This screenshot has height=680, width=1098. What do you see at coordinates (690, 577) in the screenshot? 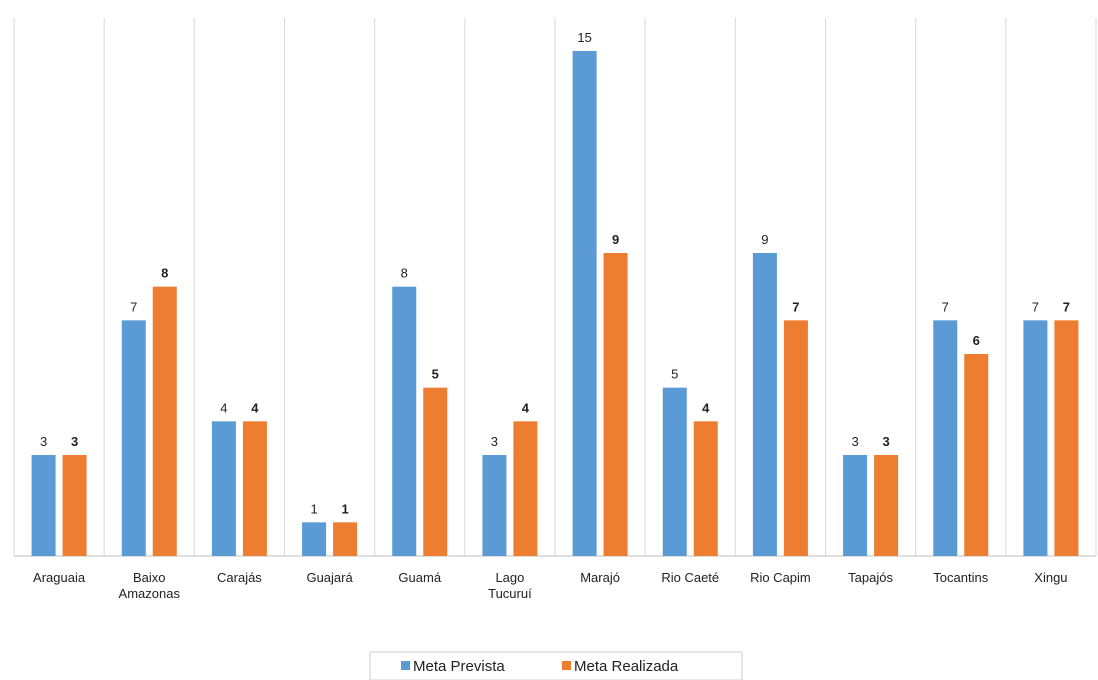
I see `category-label: Rio Caeté` at bounding box center [690, 577].